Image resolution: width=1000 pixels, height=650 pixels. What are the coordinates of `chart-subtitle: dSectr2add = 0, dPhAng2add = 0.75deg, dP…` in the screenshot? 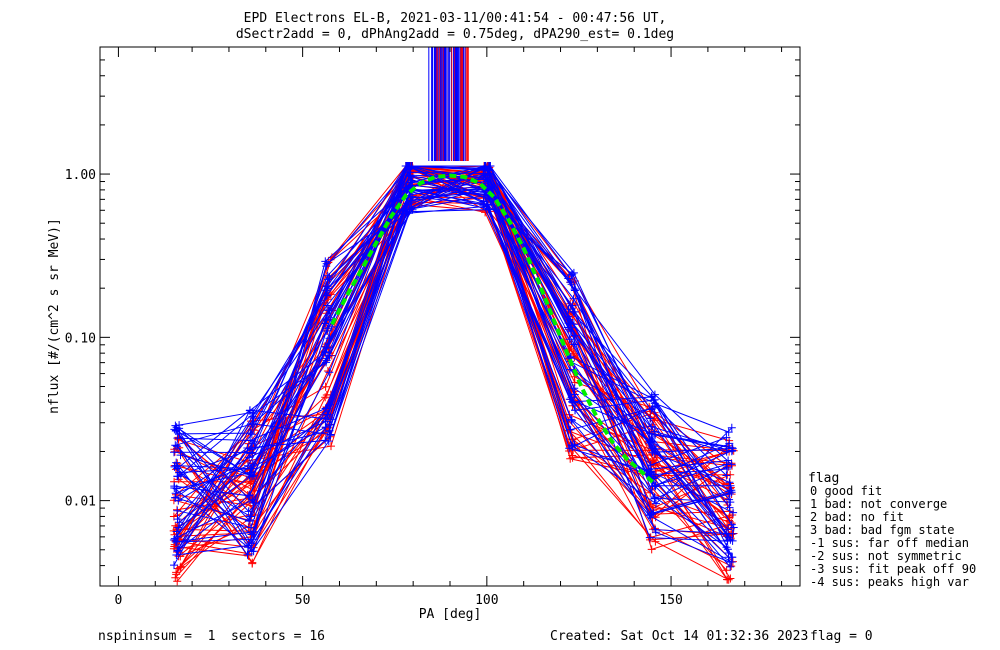 It's located at (455, 34).